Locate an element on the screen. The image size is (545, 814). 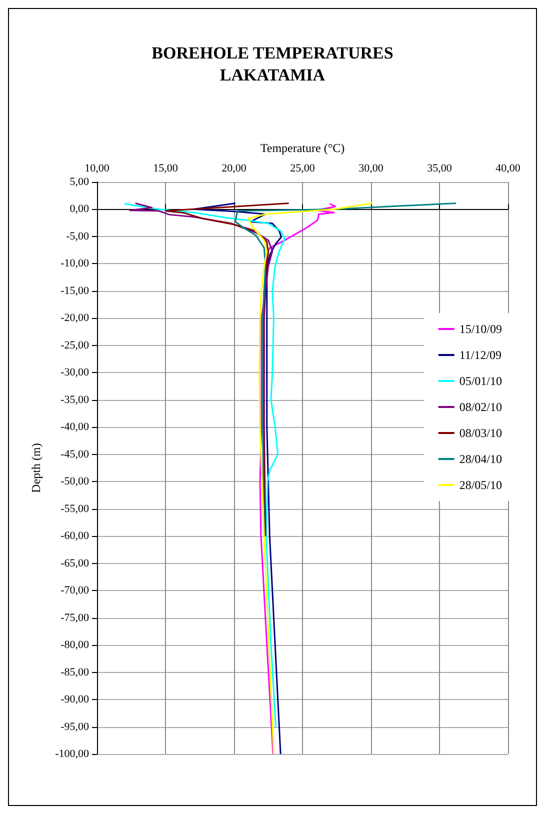
x-tick-label: 40,00 is located at coordinates (508, 168).